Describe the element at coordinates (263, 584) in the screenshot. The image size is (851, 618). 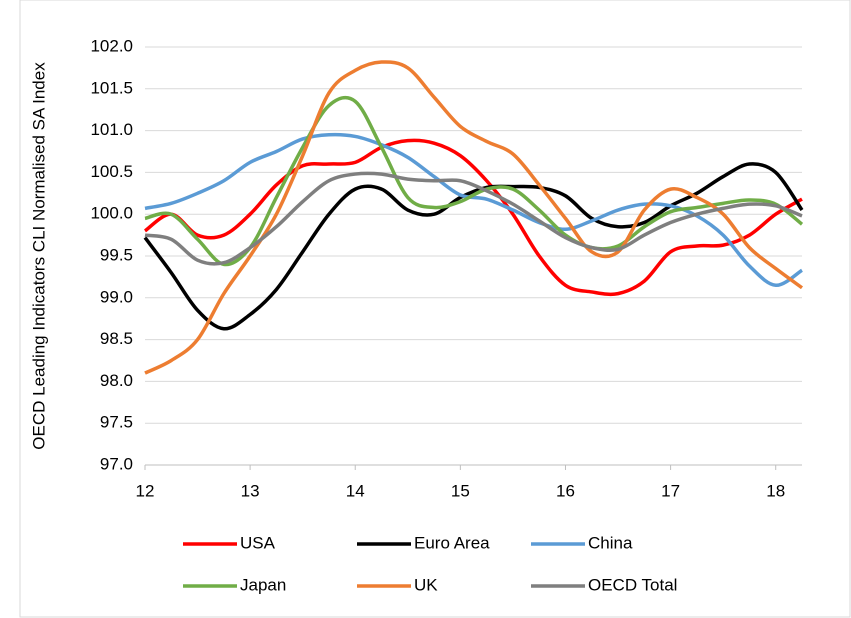
I see `legend-label: Japan` at that location.